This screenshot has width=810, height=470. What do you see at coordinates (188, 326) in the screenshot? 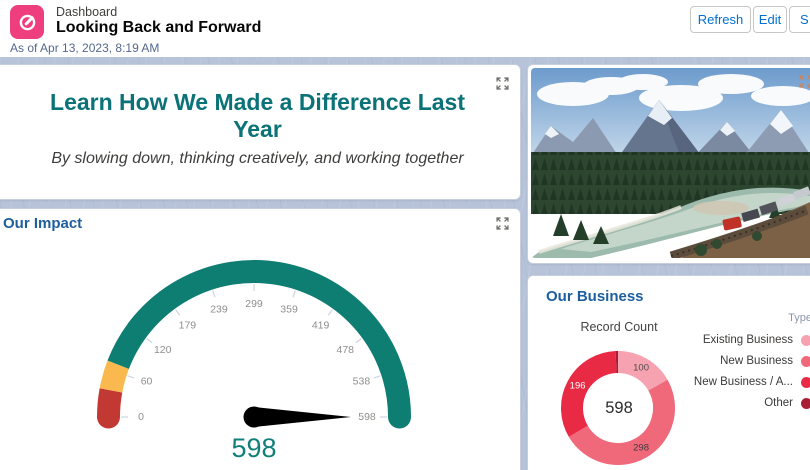
I see `gauge-tick-label: 179` at bounding box center [188, 326].